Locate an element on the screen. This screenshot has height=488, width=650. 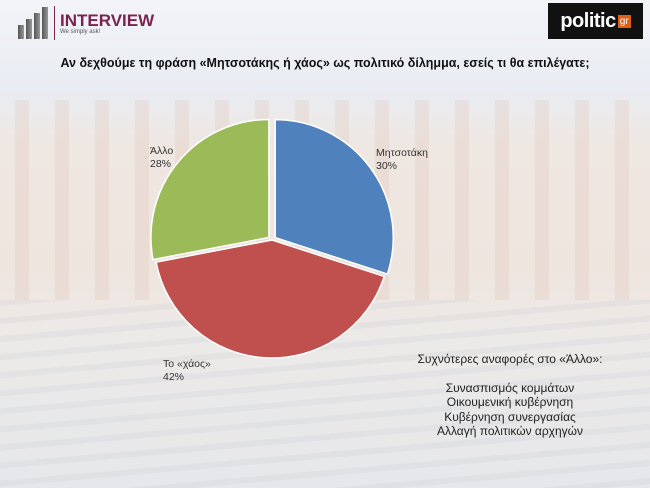
slice-label-2: Άλλο 28% is located at coordinates (162, 157).